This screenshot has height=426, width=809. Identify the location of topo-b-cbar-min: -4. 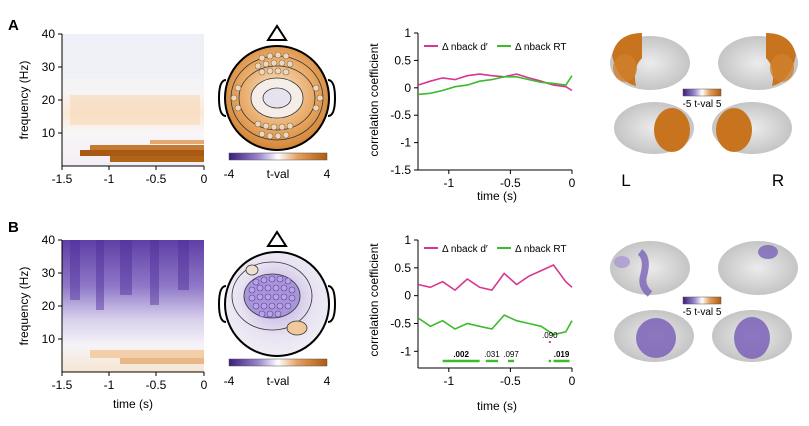
(229, 381).